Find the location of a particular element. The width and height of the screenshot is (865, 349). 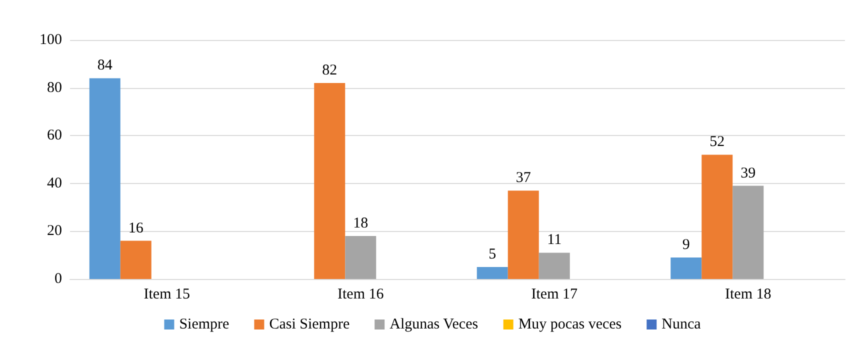

data-label: 39 is located at coordinates (748, 173).